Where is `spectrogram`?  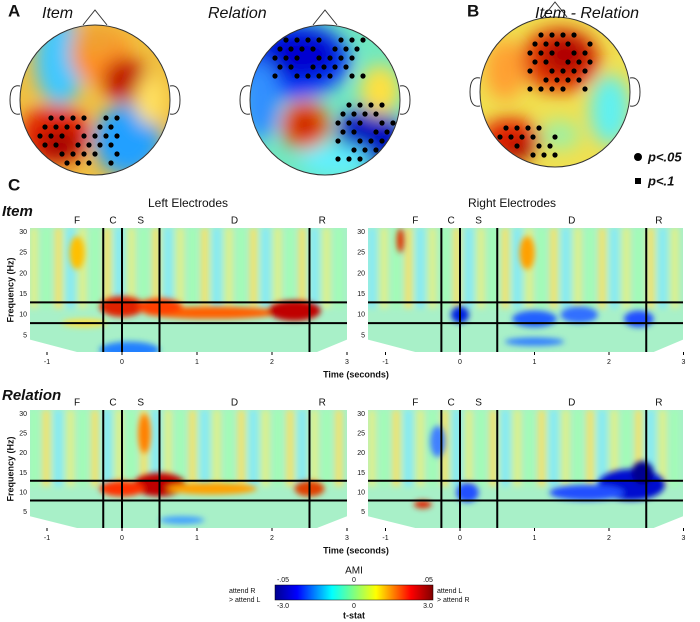
spectrogram is located at coordinates (188, 290).